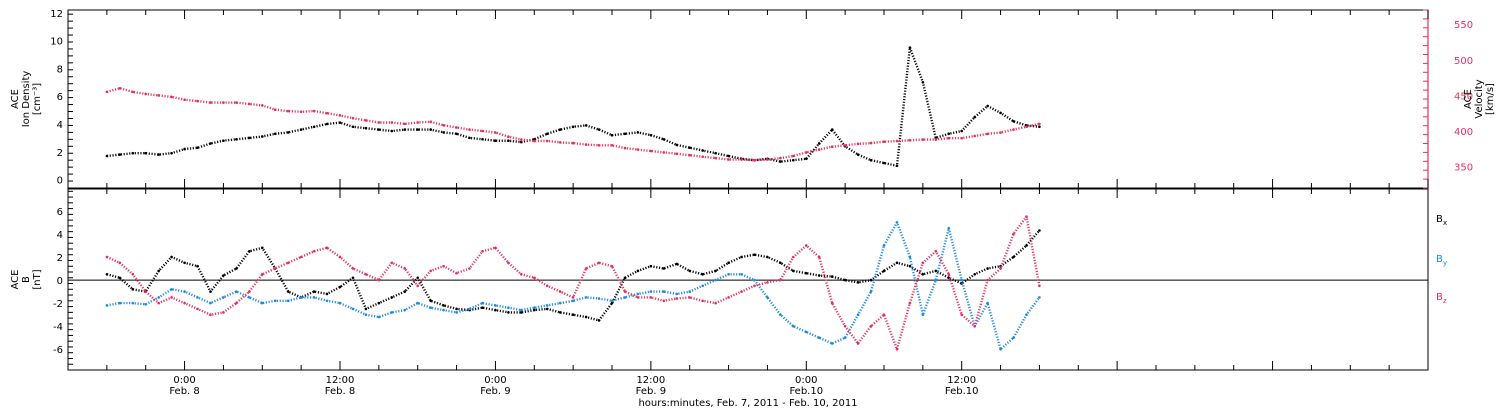  What do you see at coordinates (60, 97) in the screenshot?
I see `density-axis-tick-label: 6` at bounding box center [60, 97].